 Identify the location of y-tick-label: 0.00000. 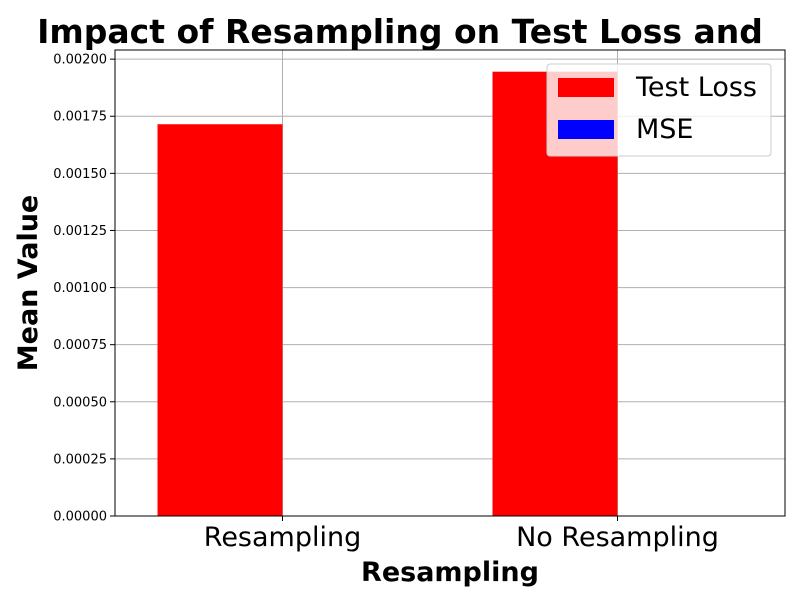
(80, 517).